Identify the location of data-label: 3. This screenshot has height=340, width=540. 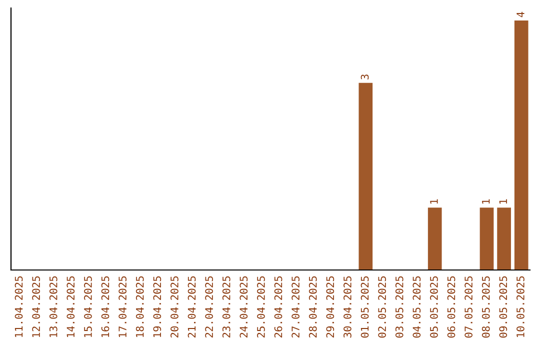
(364, 77).